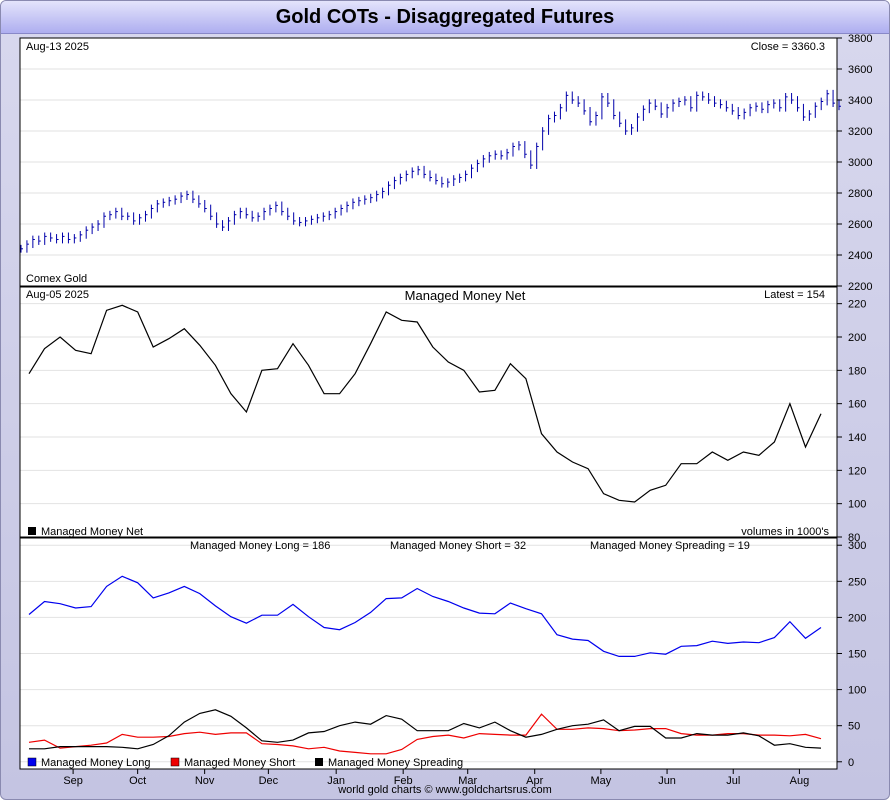  I want to click on y-tick-label: 80, so click(854, 538).